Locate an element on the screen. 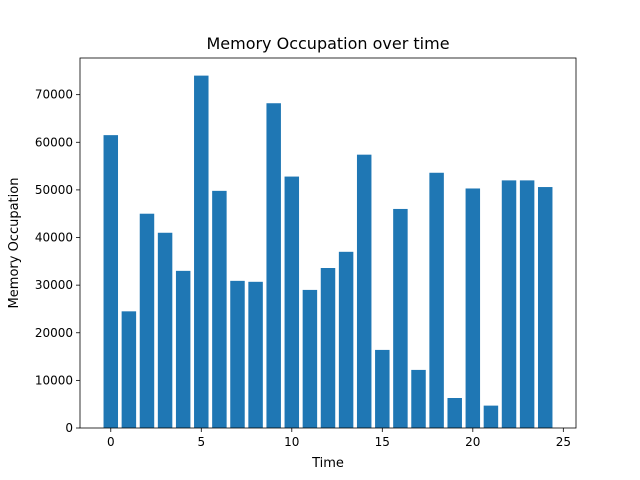 This screenshot has width=640, height=480. x-tick-label: 20 is located at coordinates (472, 442).